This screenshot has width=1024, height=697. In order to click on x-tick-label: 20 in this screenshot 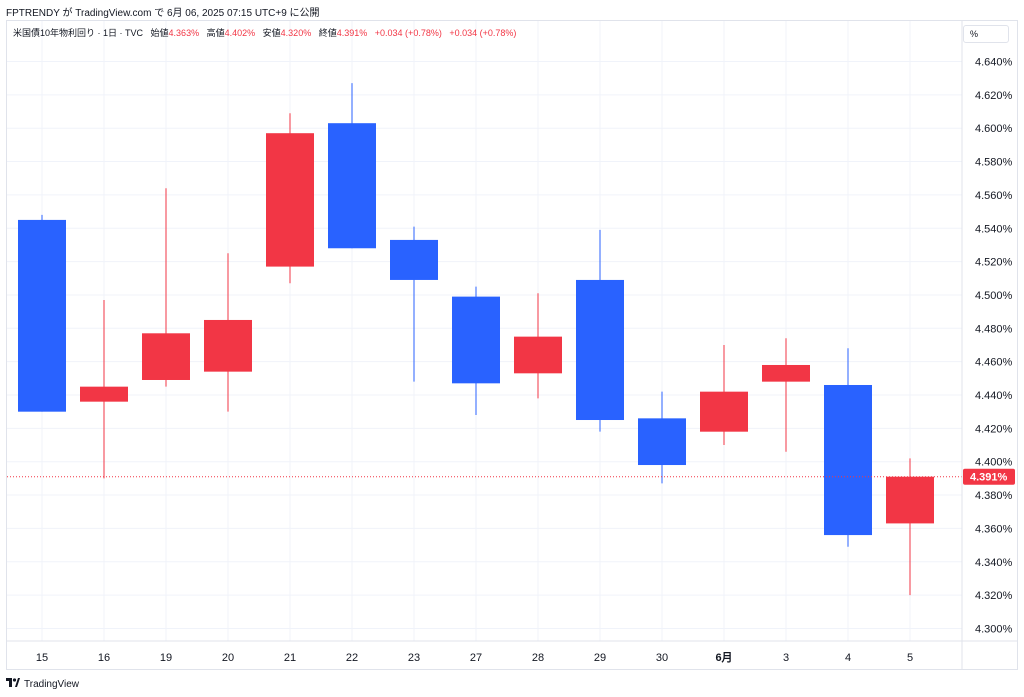, I will do `click(228, 658)`.